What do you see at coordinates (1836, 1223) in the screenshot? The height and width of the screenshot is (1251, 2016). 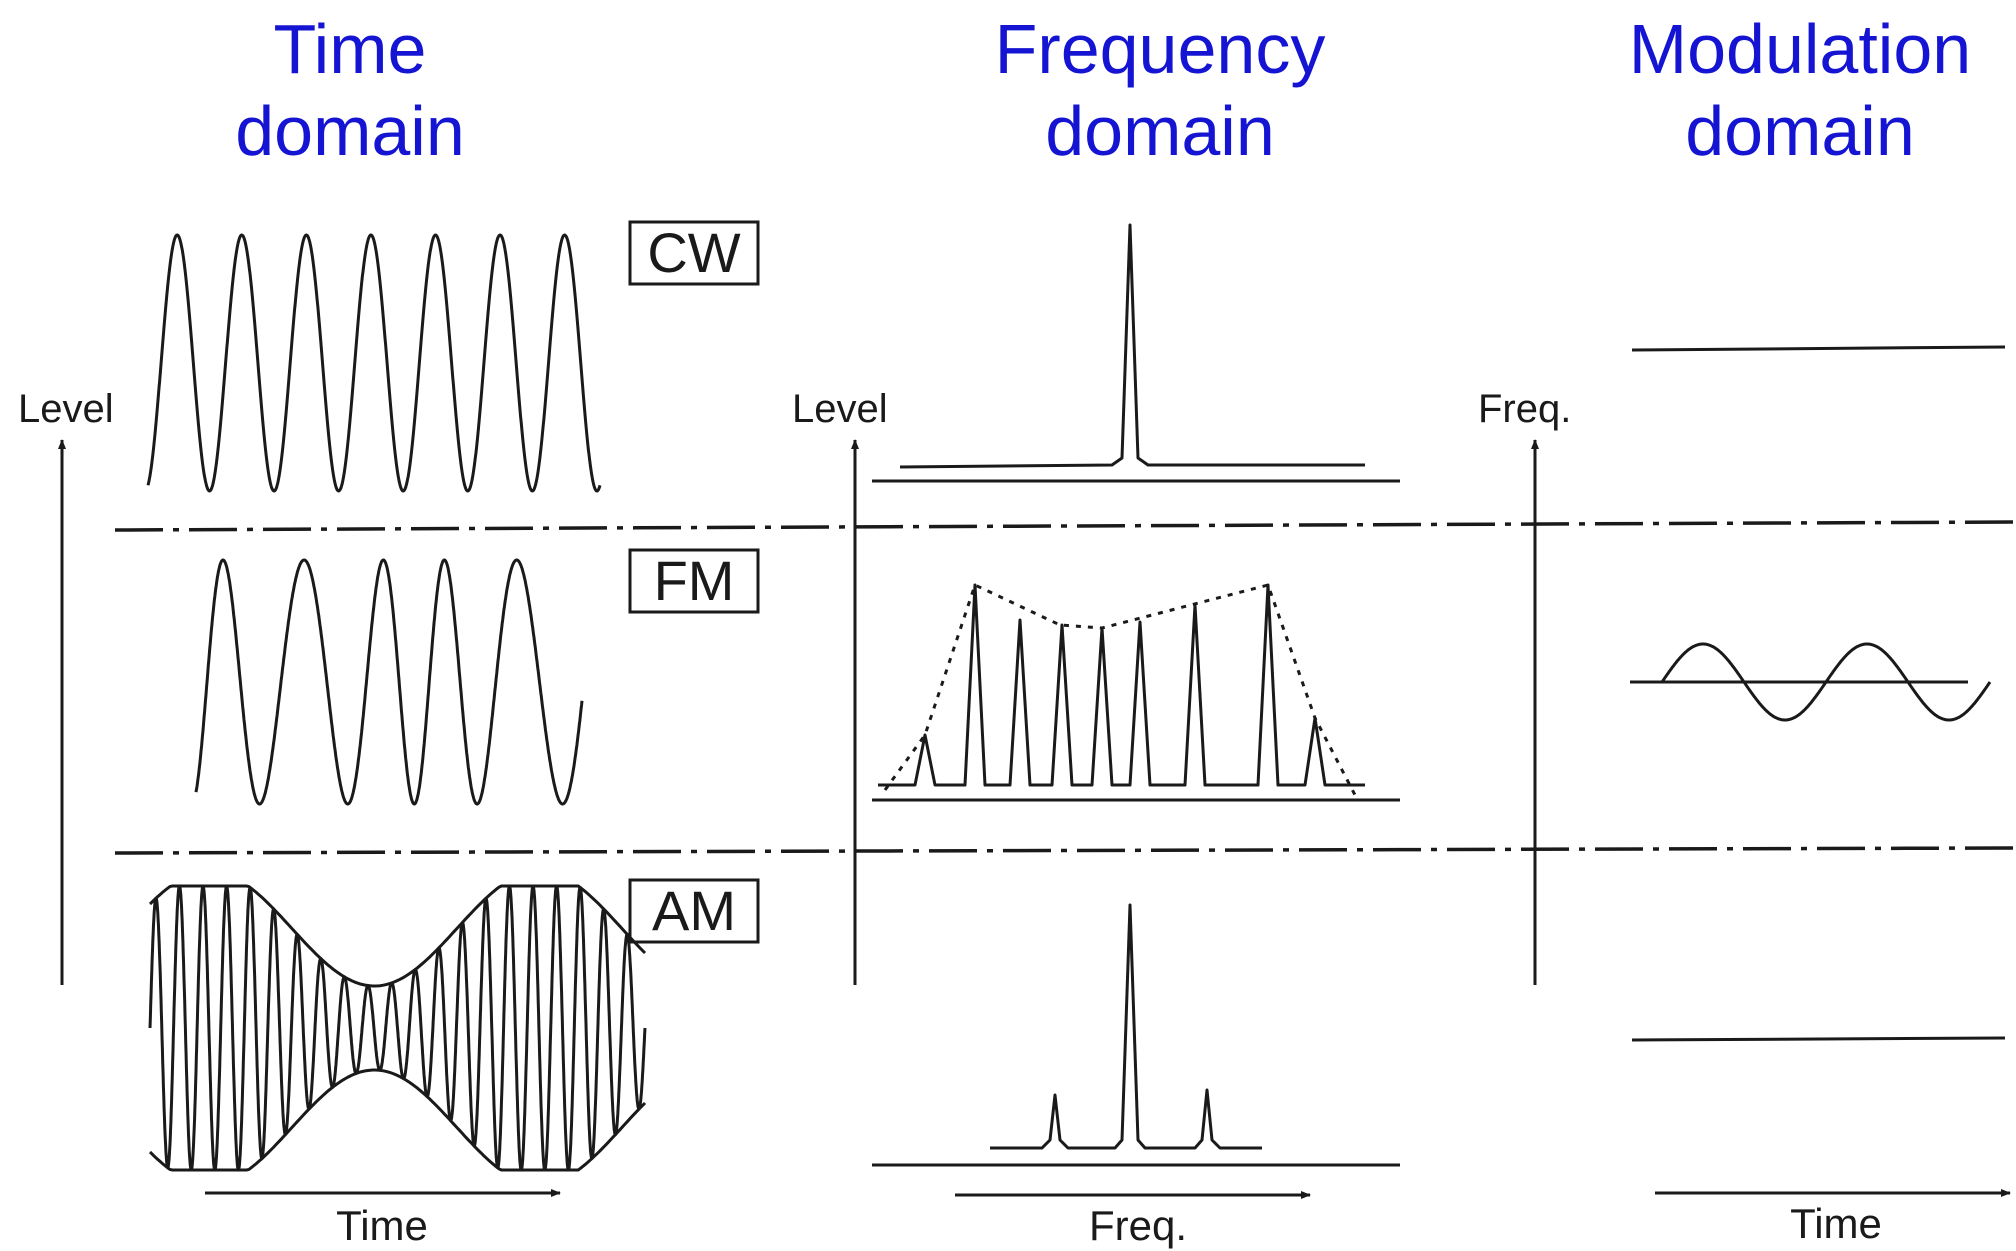 I see `modulation-domain-time-label: Time` at bounding box center [1836, 1223].